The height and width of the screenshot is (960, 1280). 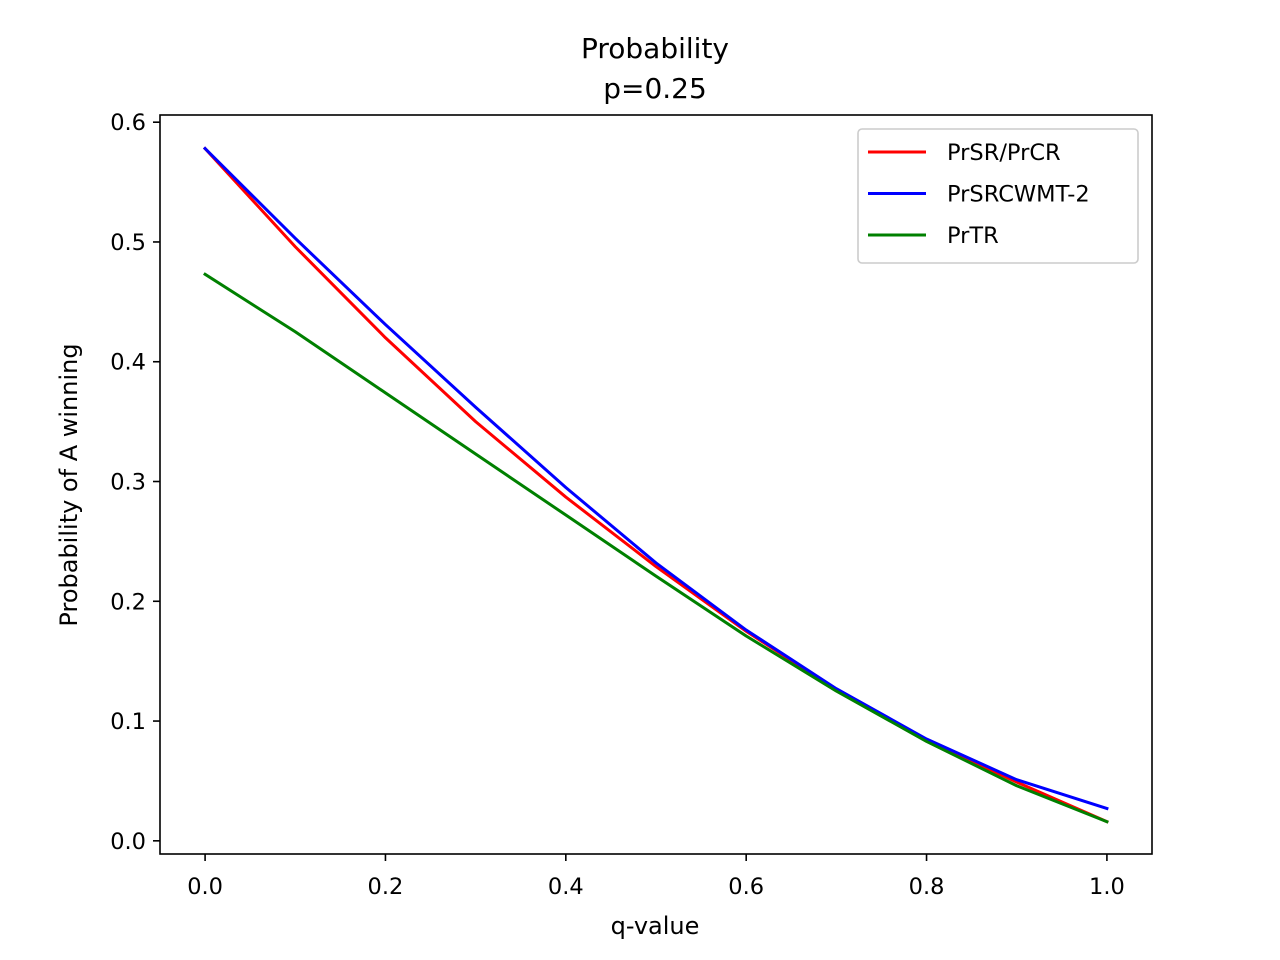 I want to click on y-tick-label: 0.4, so click(x=128, y=363).